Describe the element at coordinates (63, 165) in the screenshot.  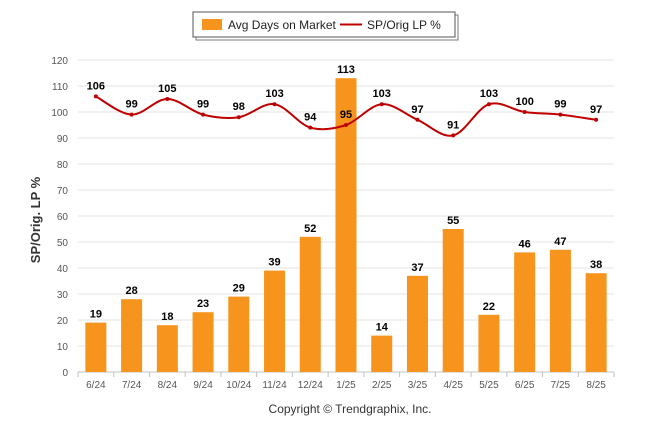
I see `y-tick-label: 80` at that location.